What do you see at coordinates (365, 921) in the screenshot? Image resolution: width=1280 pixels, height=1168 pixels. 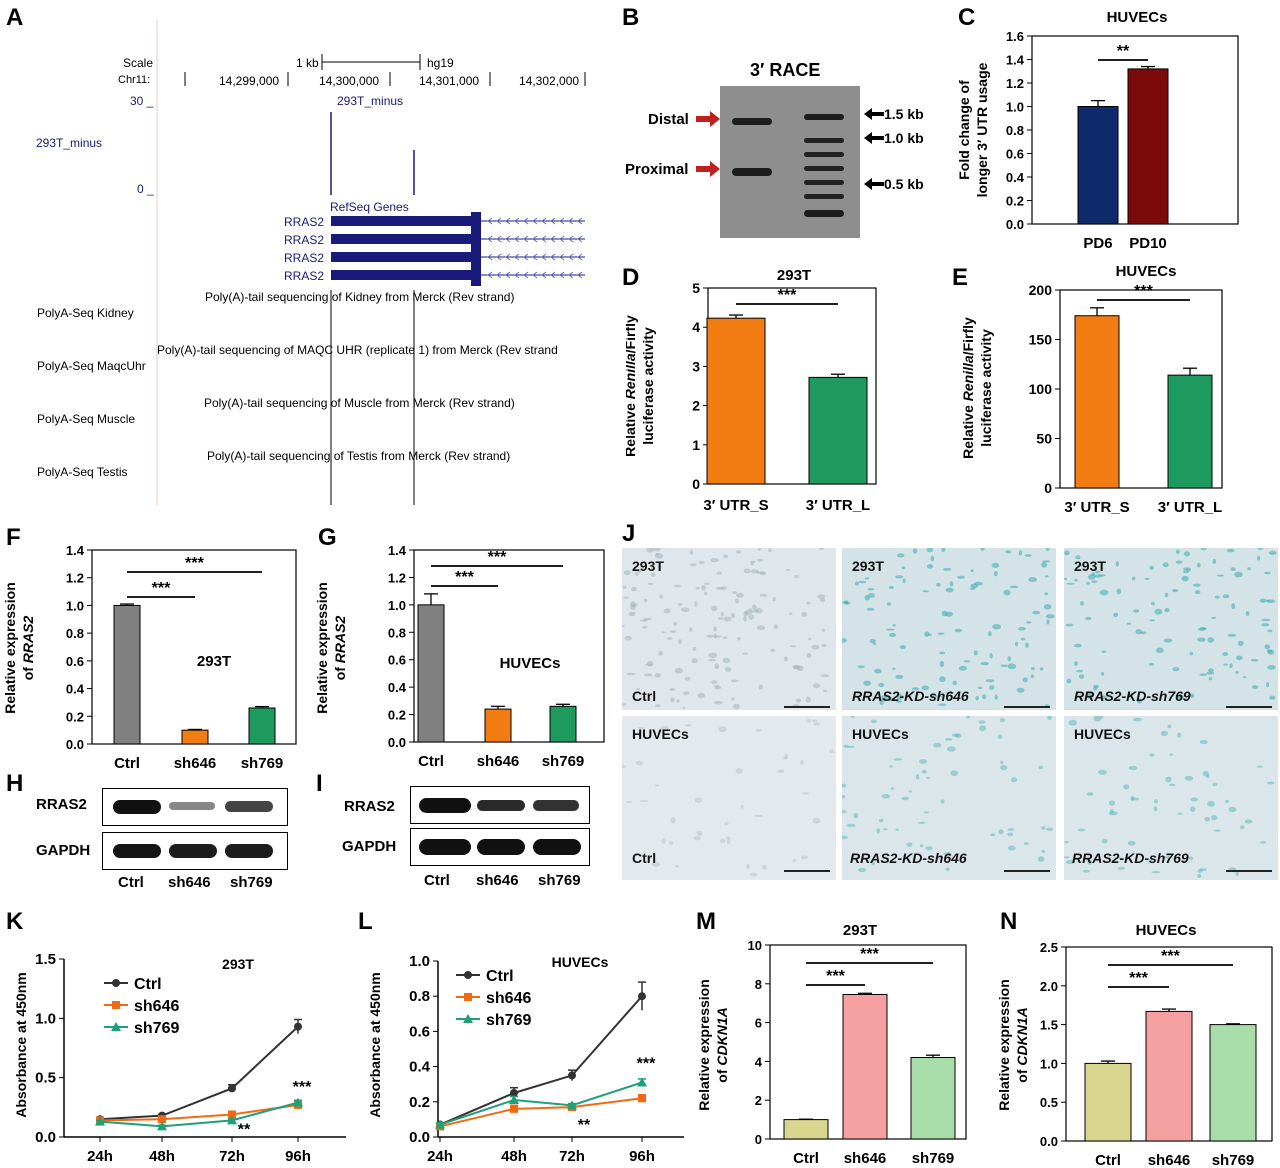 I see `panel-label-l: L` at bounding box center [365, 921].